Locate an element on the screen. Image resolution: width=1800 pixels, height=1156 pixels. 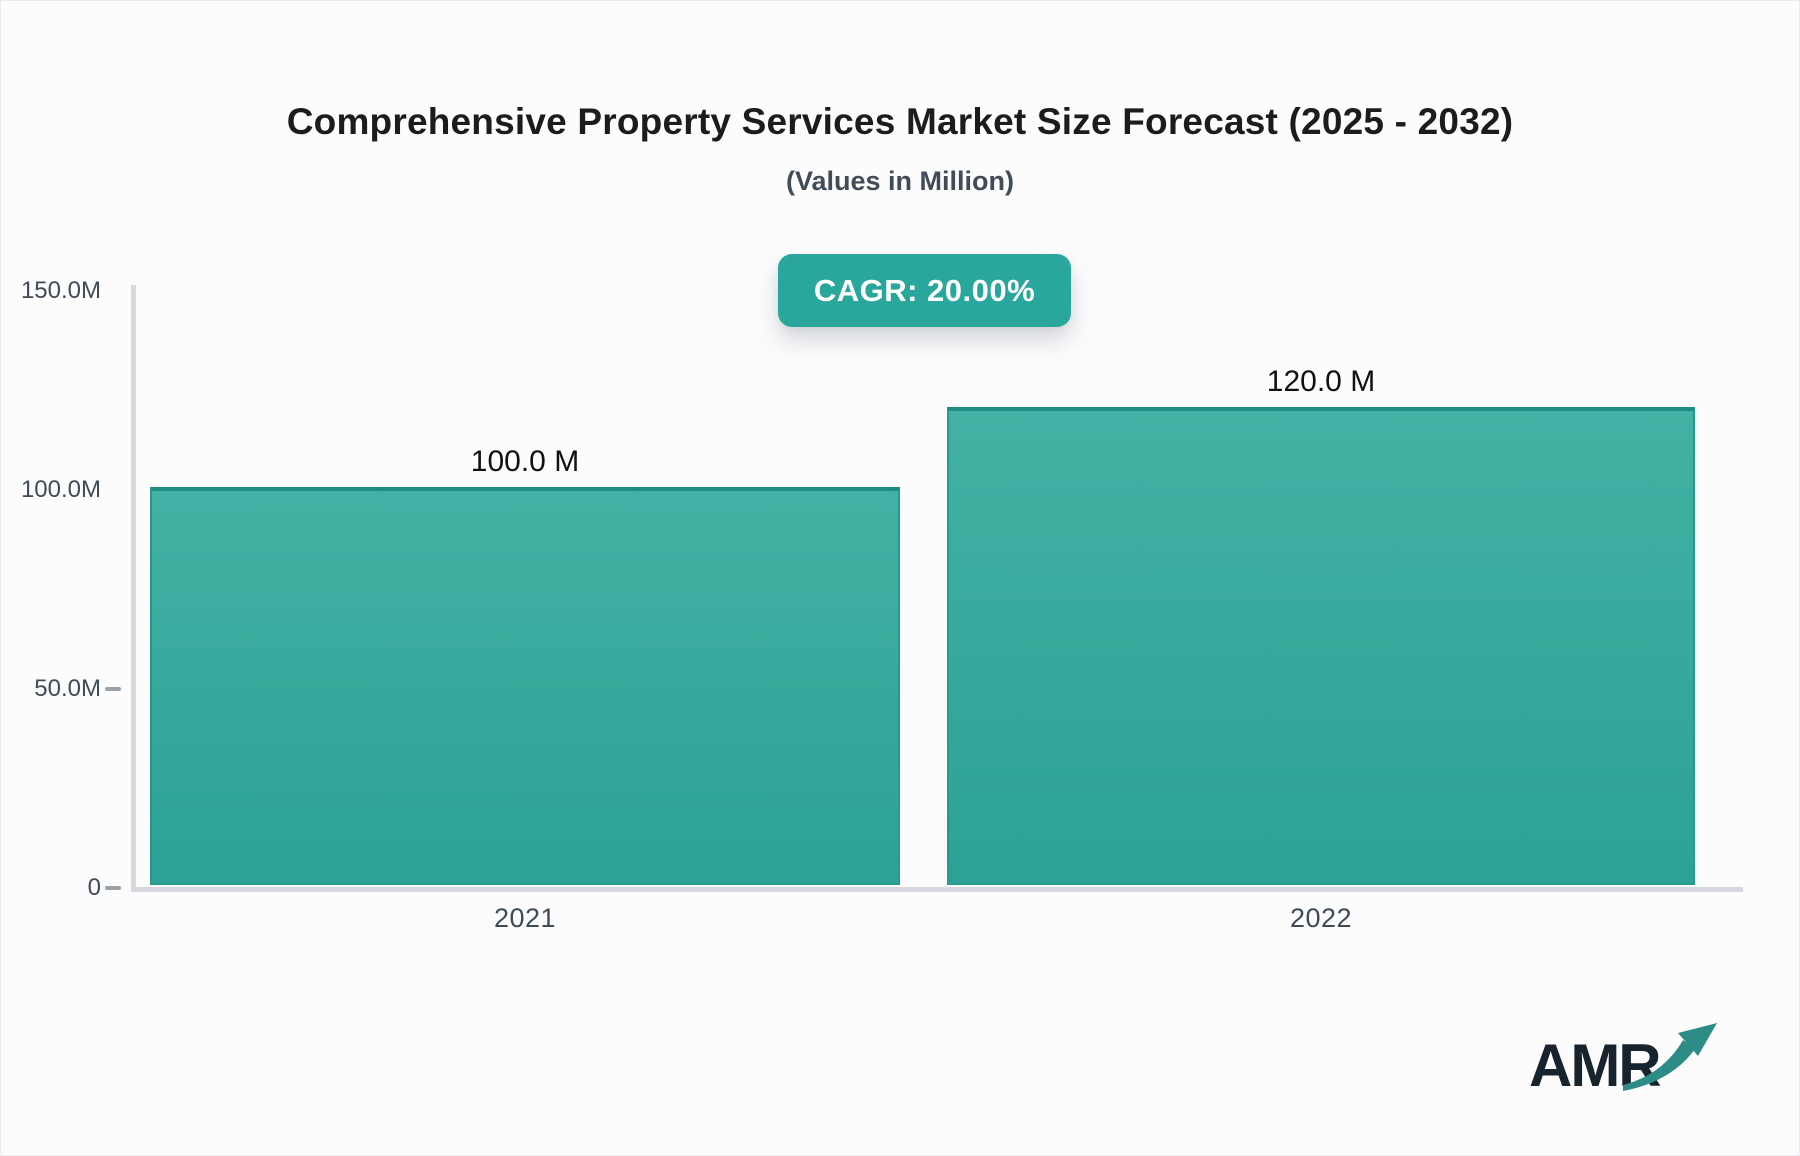
chart-subtitle: (Values in Million) is located at coordinates (900, 181).